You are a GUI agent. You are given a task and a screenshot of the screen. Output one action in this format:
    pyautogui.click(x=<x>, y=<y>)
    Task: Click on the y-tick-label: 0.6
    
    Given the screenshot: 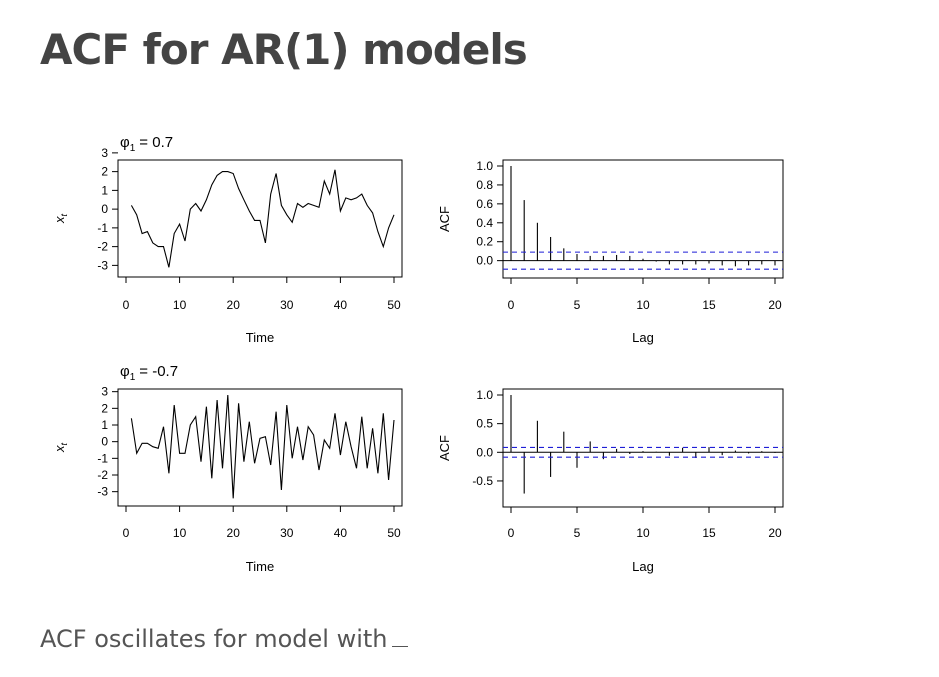 What is the action you would take?
    pyautogui.click(x=484, y=204)
    